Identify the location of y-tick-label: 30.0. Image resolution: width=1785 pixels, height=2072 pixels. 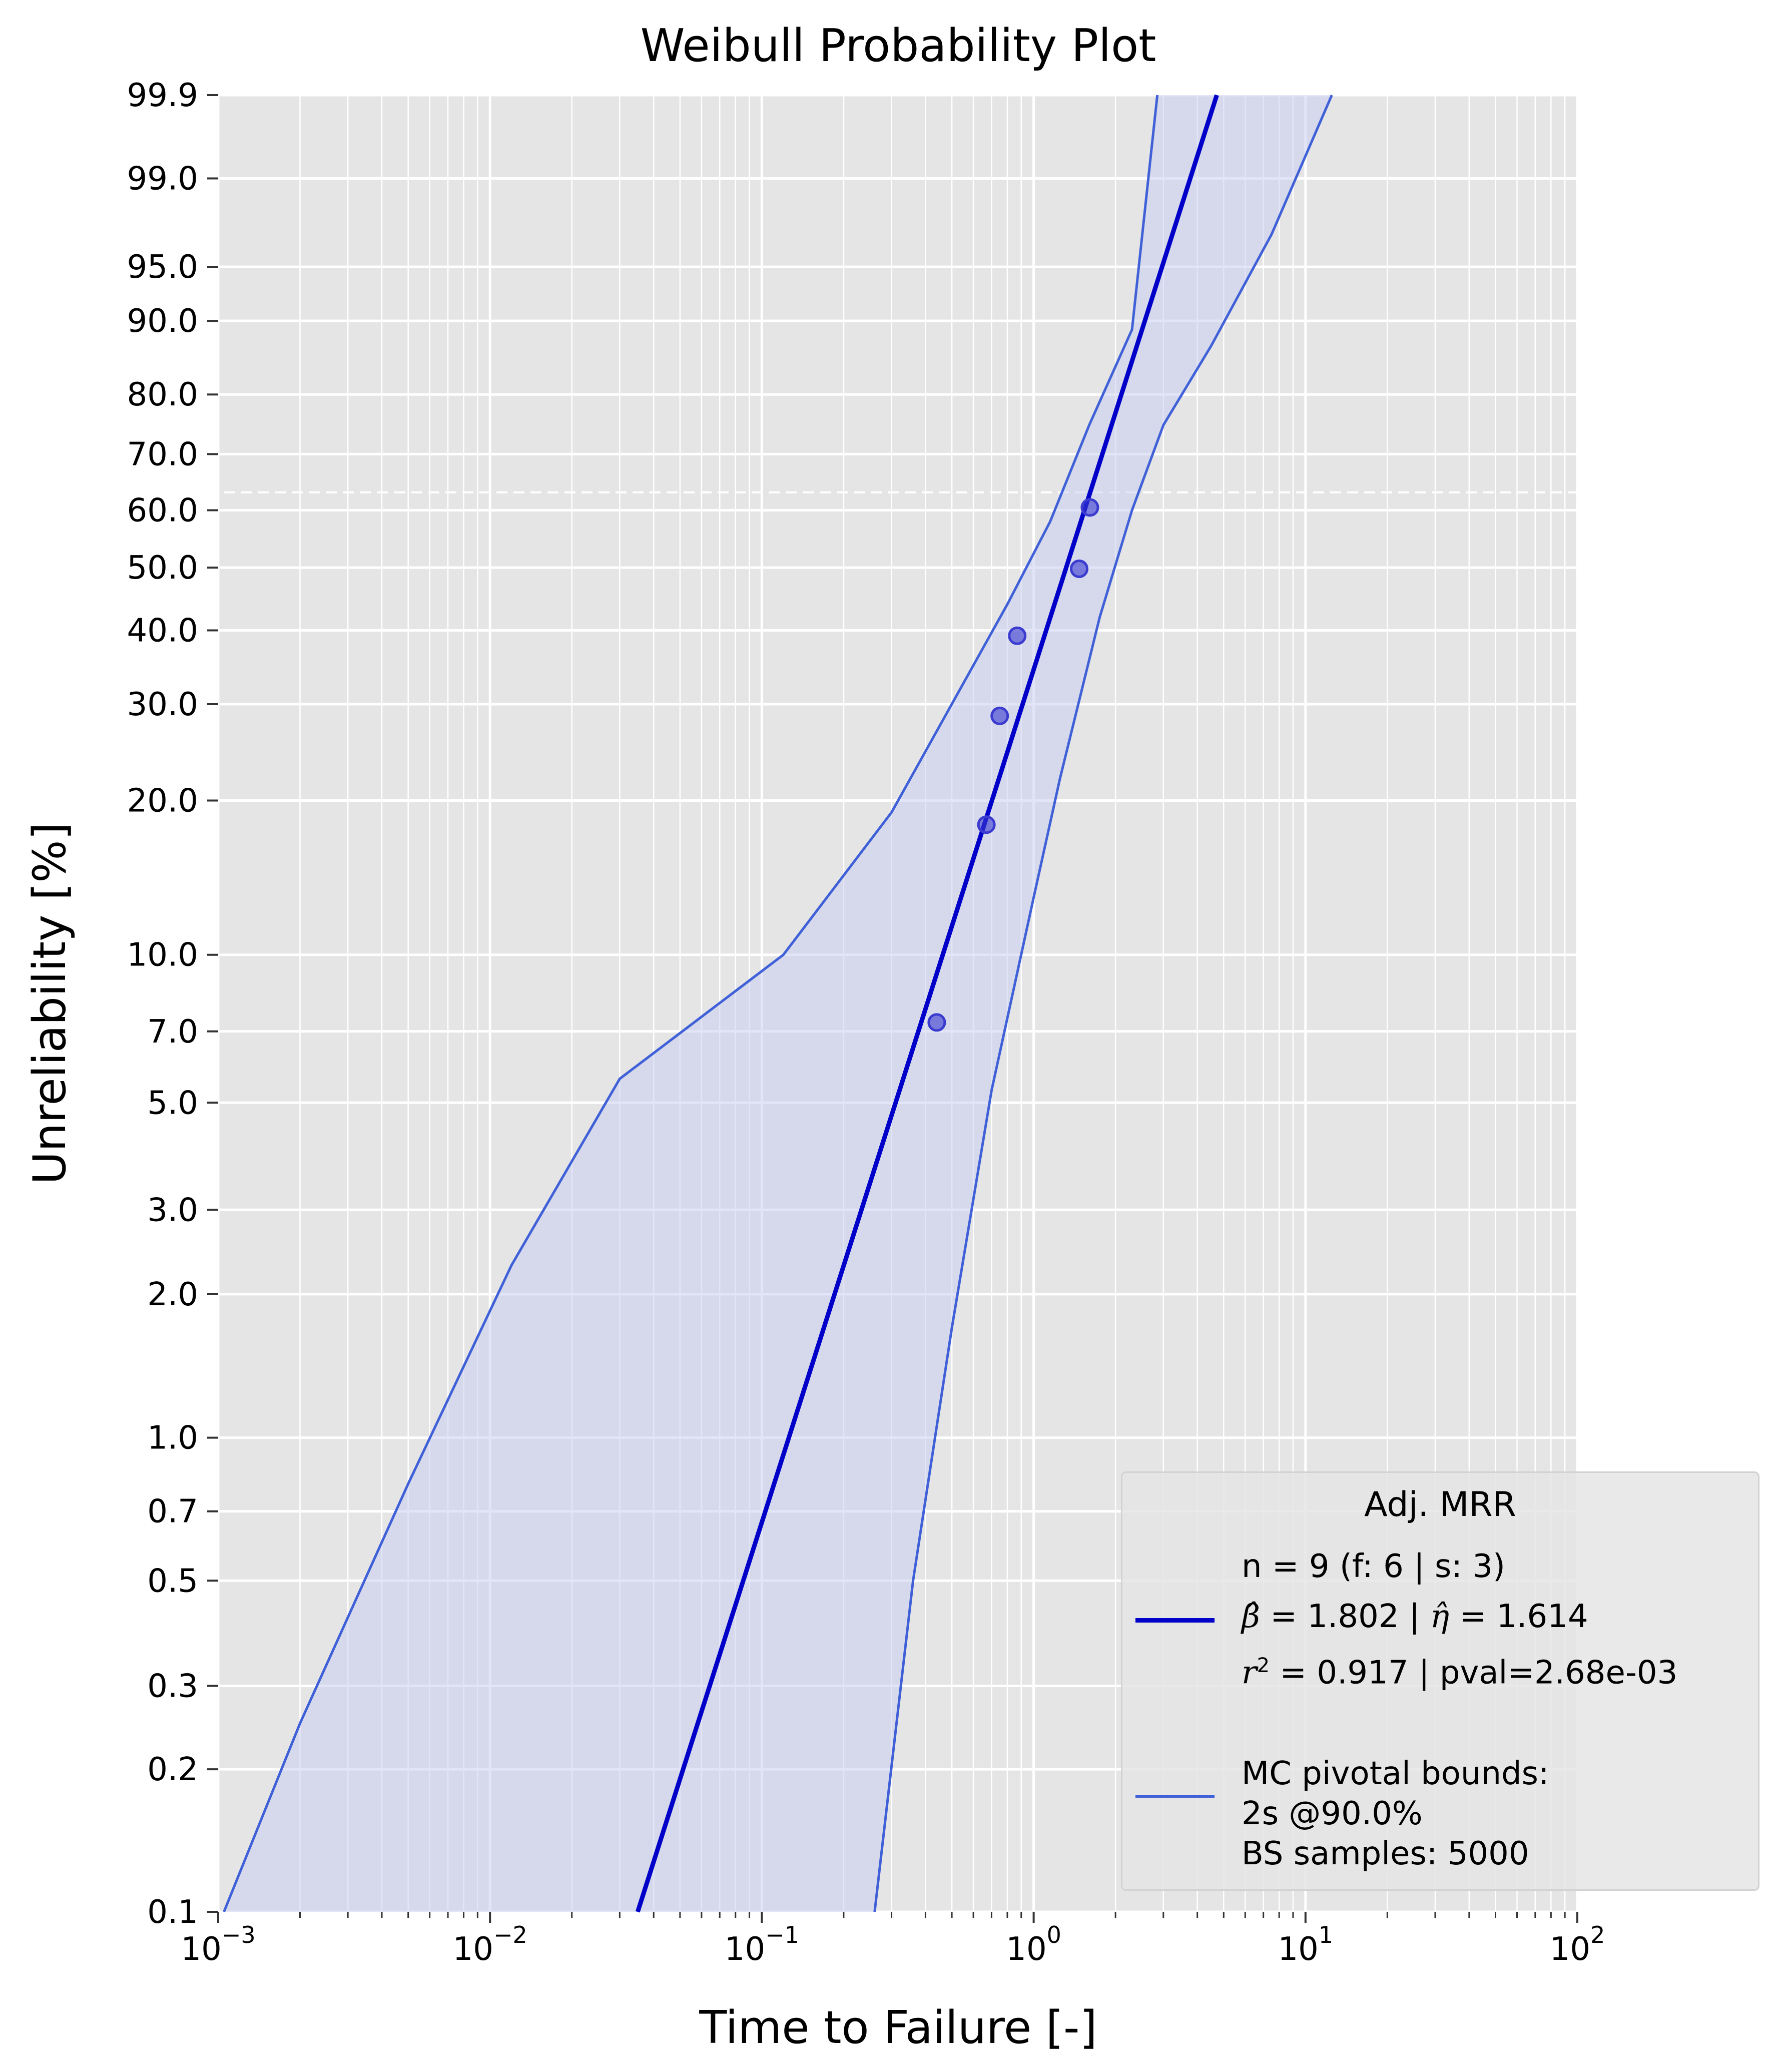
(163, 705).